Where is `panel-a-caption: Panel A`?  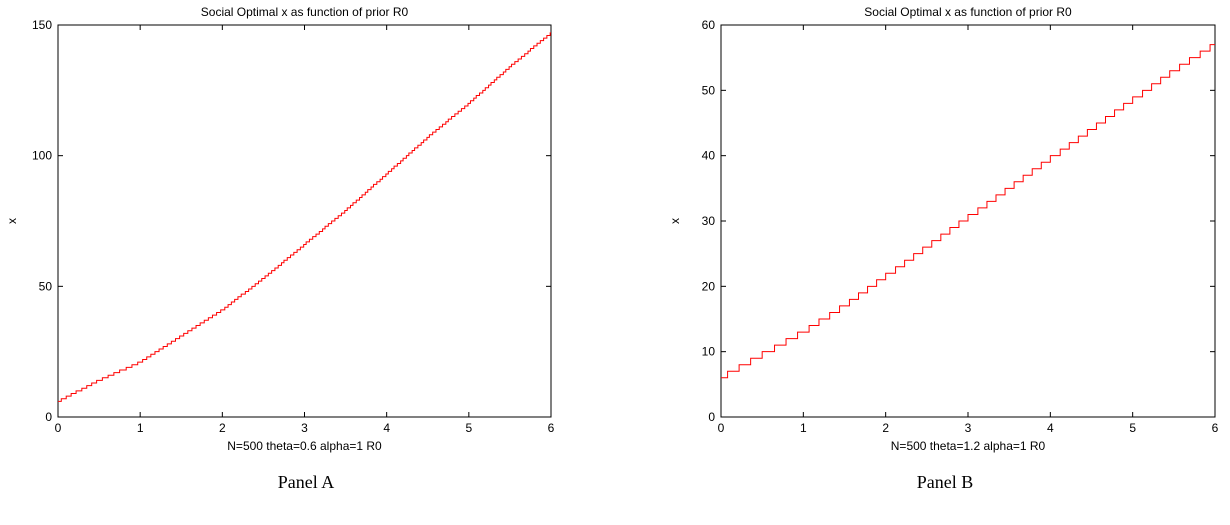 panel-a-caption: Panel A is located at coordinates (306, 482).